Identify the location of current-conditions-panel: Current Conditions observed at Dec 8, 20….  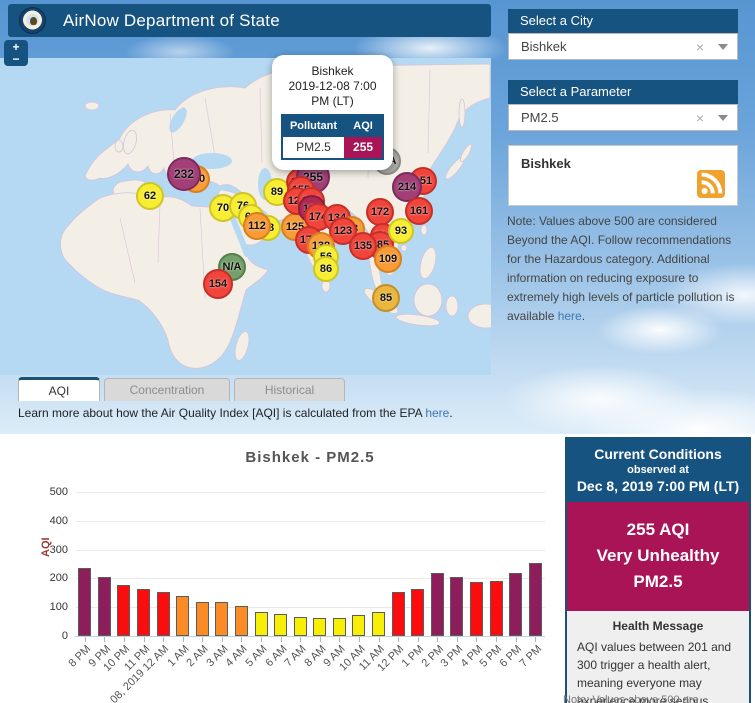
(658, 570).